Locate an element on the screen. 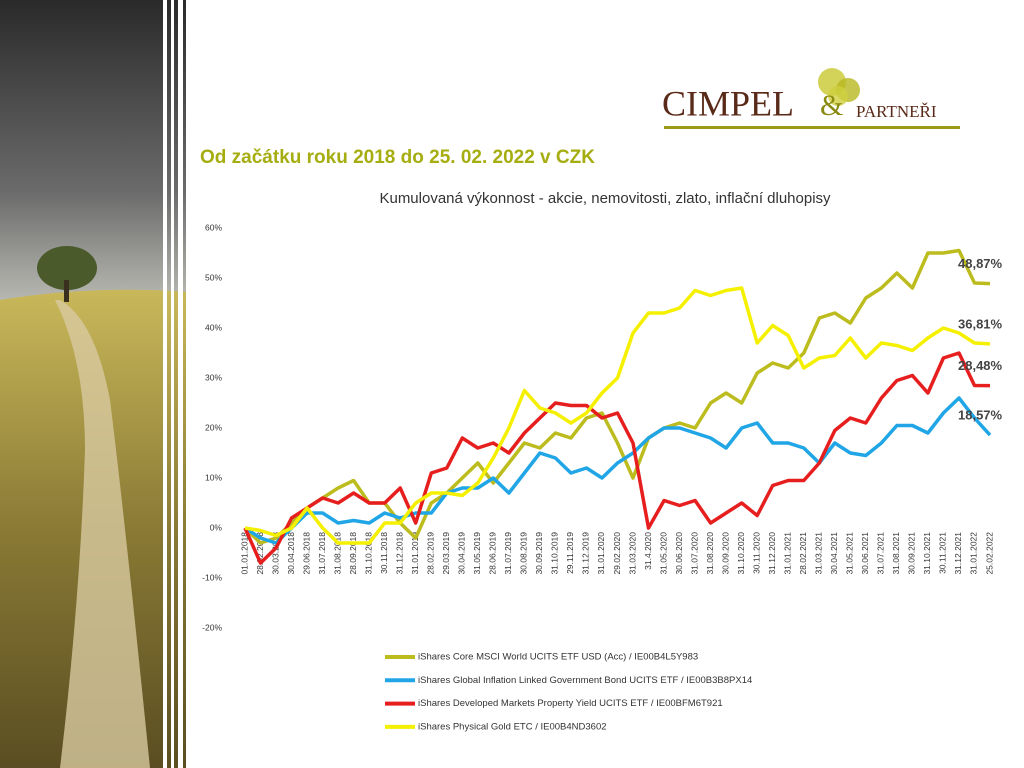 The height and width of the screenshot is (768, 1024). x-tick-label: 31.10.2018 is located at coordinates (368, 553).